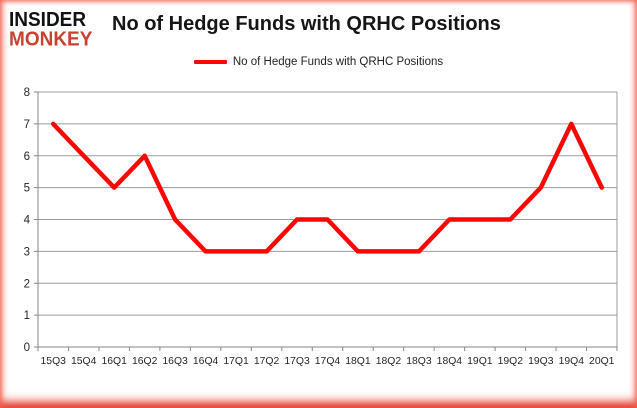 Image resolution: width=637 pixels, height=408 pixels. I want to click on svg-text: 19Q4, so click(572, 361).